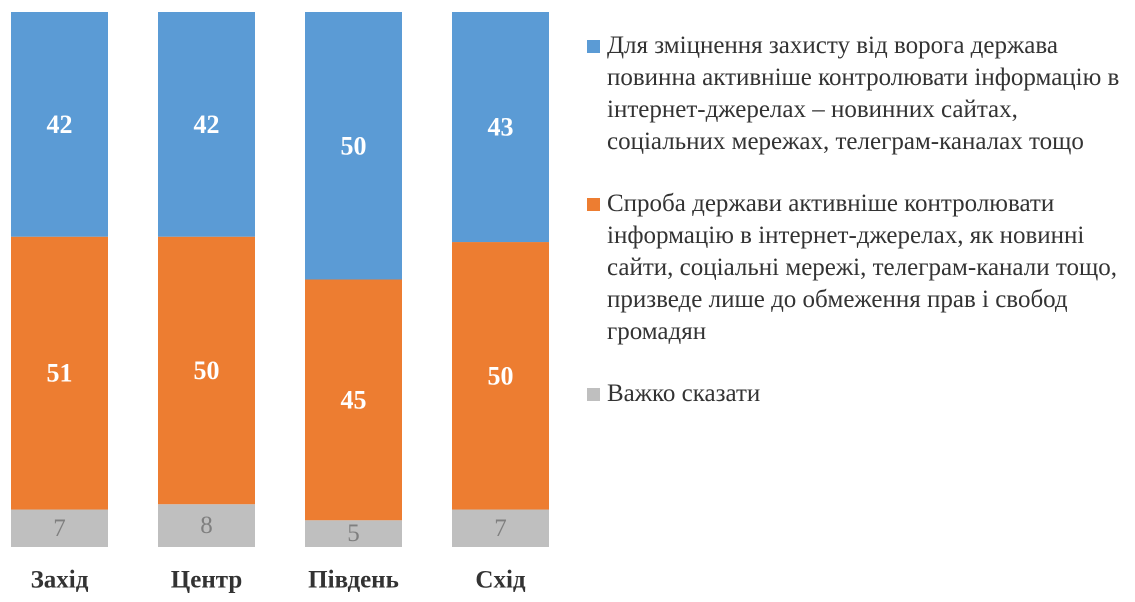 The image size is (1135, 602). Describe the element at coordinates (593, 394) in the screenshot. I see `legend-swatch-gray` at that location.